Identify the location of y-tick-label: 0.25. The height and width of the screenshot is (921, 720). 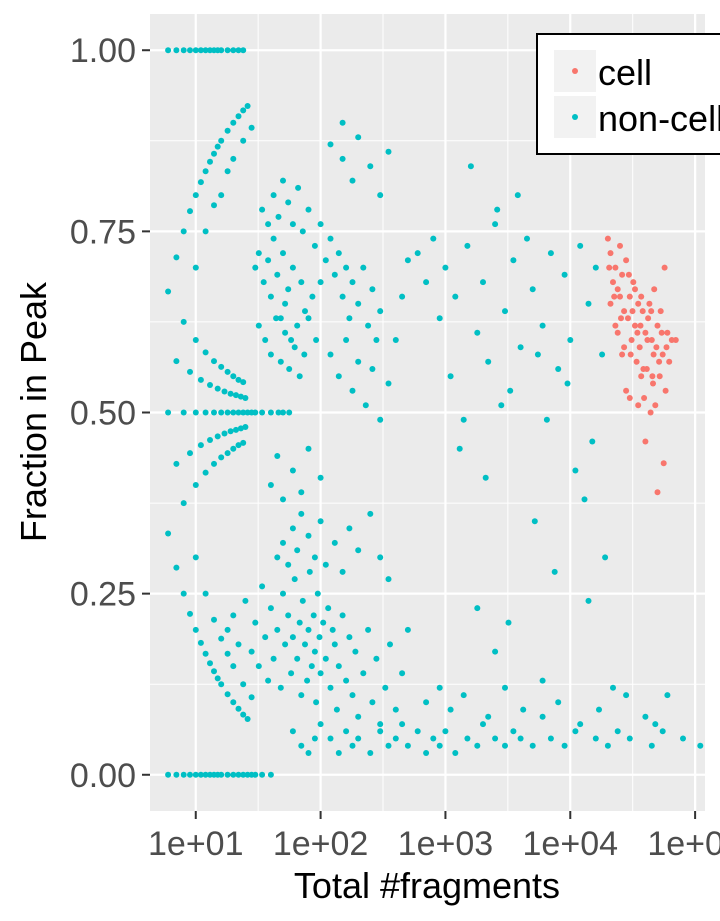
(103, 595).